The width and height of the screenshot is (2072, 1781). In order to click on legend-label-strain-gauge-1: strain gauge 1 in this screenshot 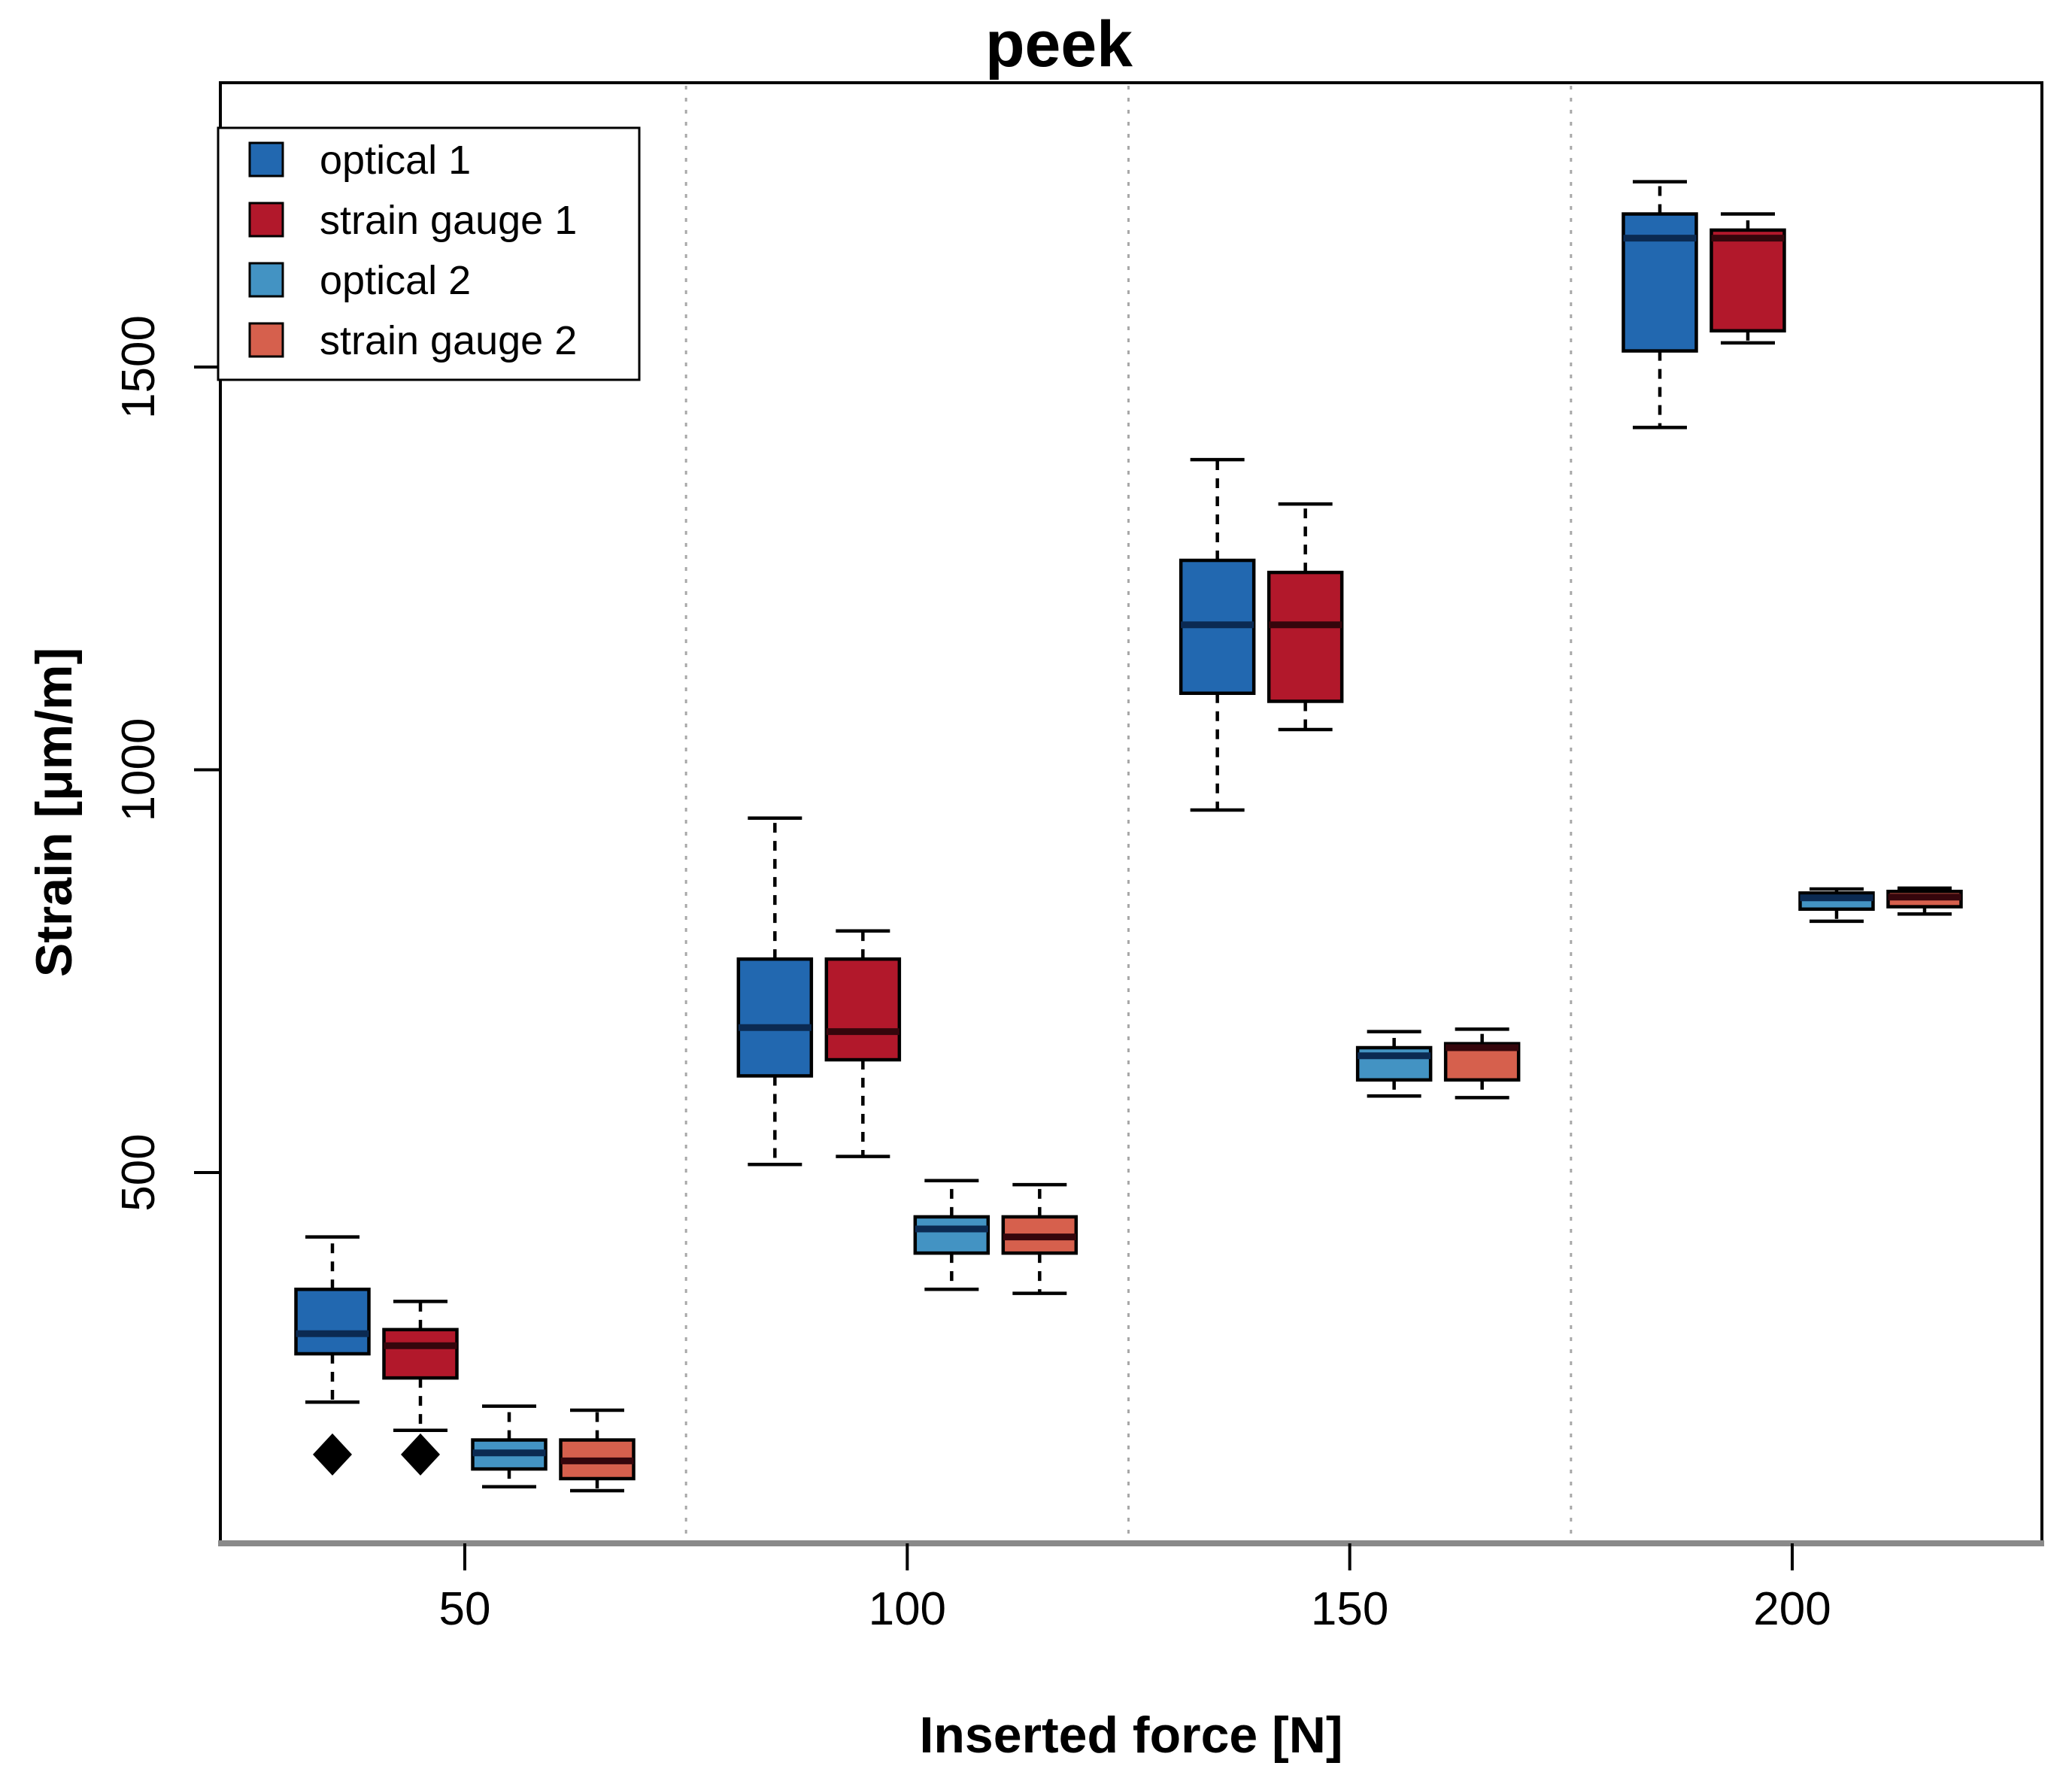, I will do `click(448, 221)`.